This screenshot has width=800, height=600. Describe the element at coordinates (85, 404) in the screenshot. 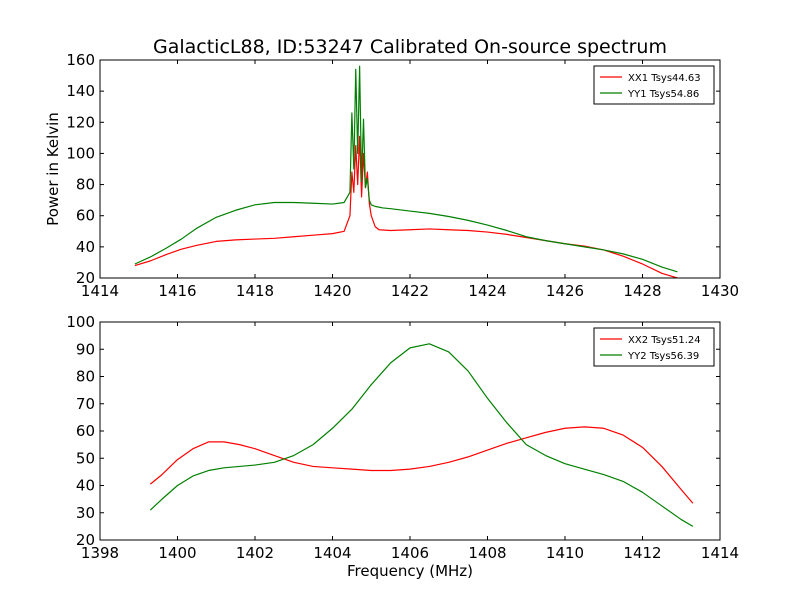

I see `y-tick-label: 70` at that location.